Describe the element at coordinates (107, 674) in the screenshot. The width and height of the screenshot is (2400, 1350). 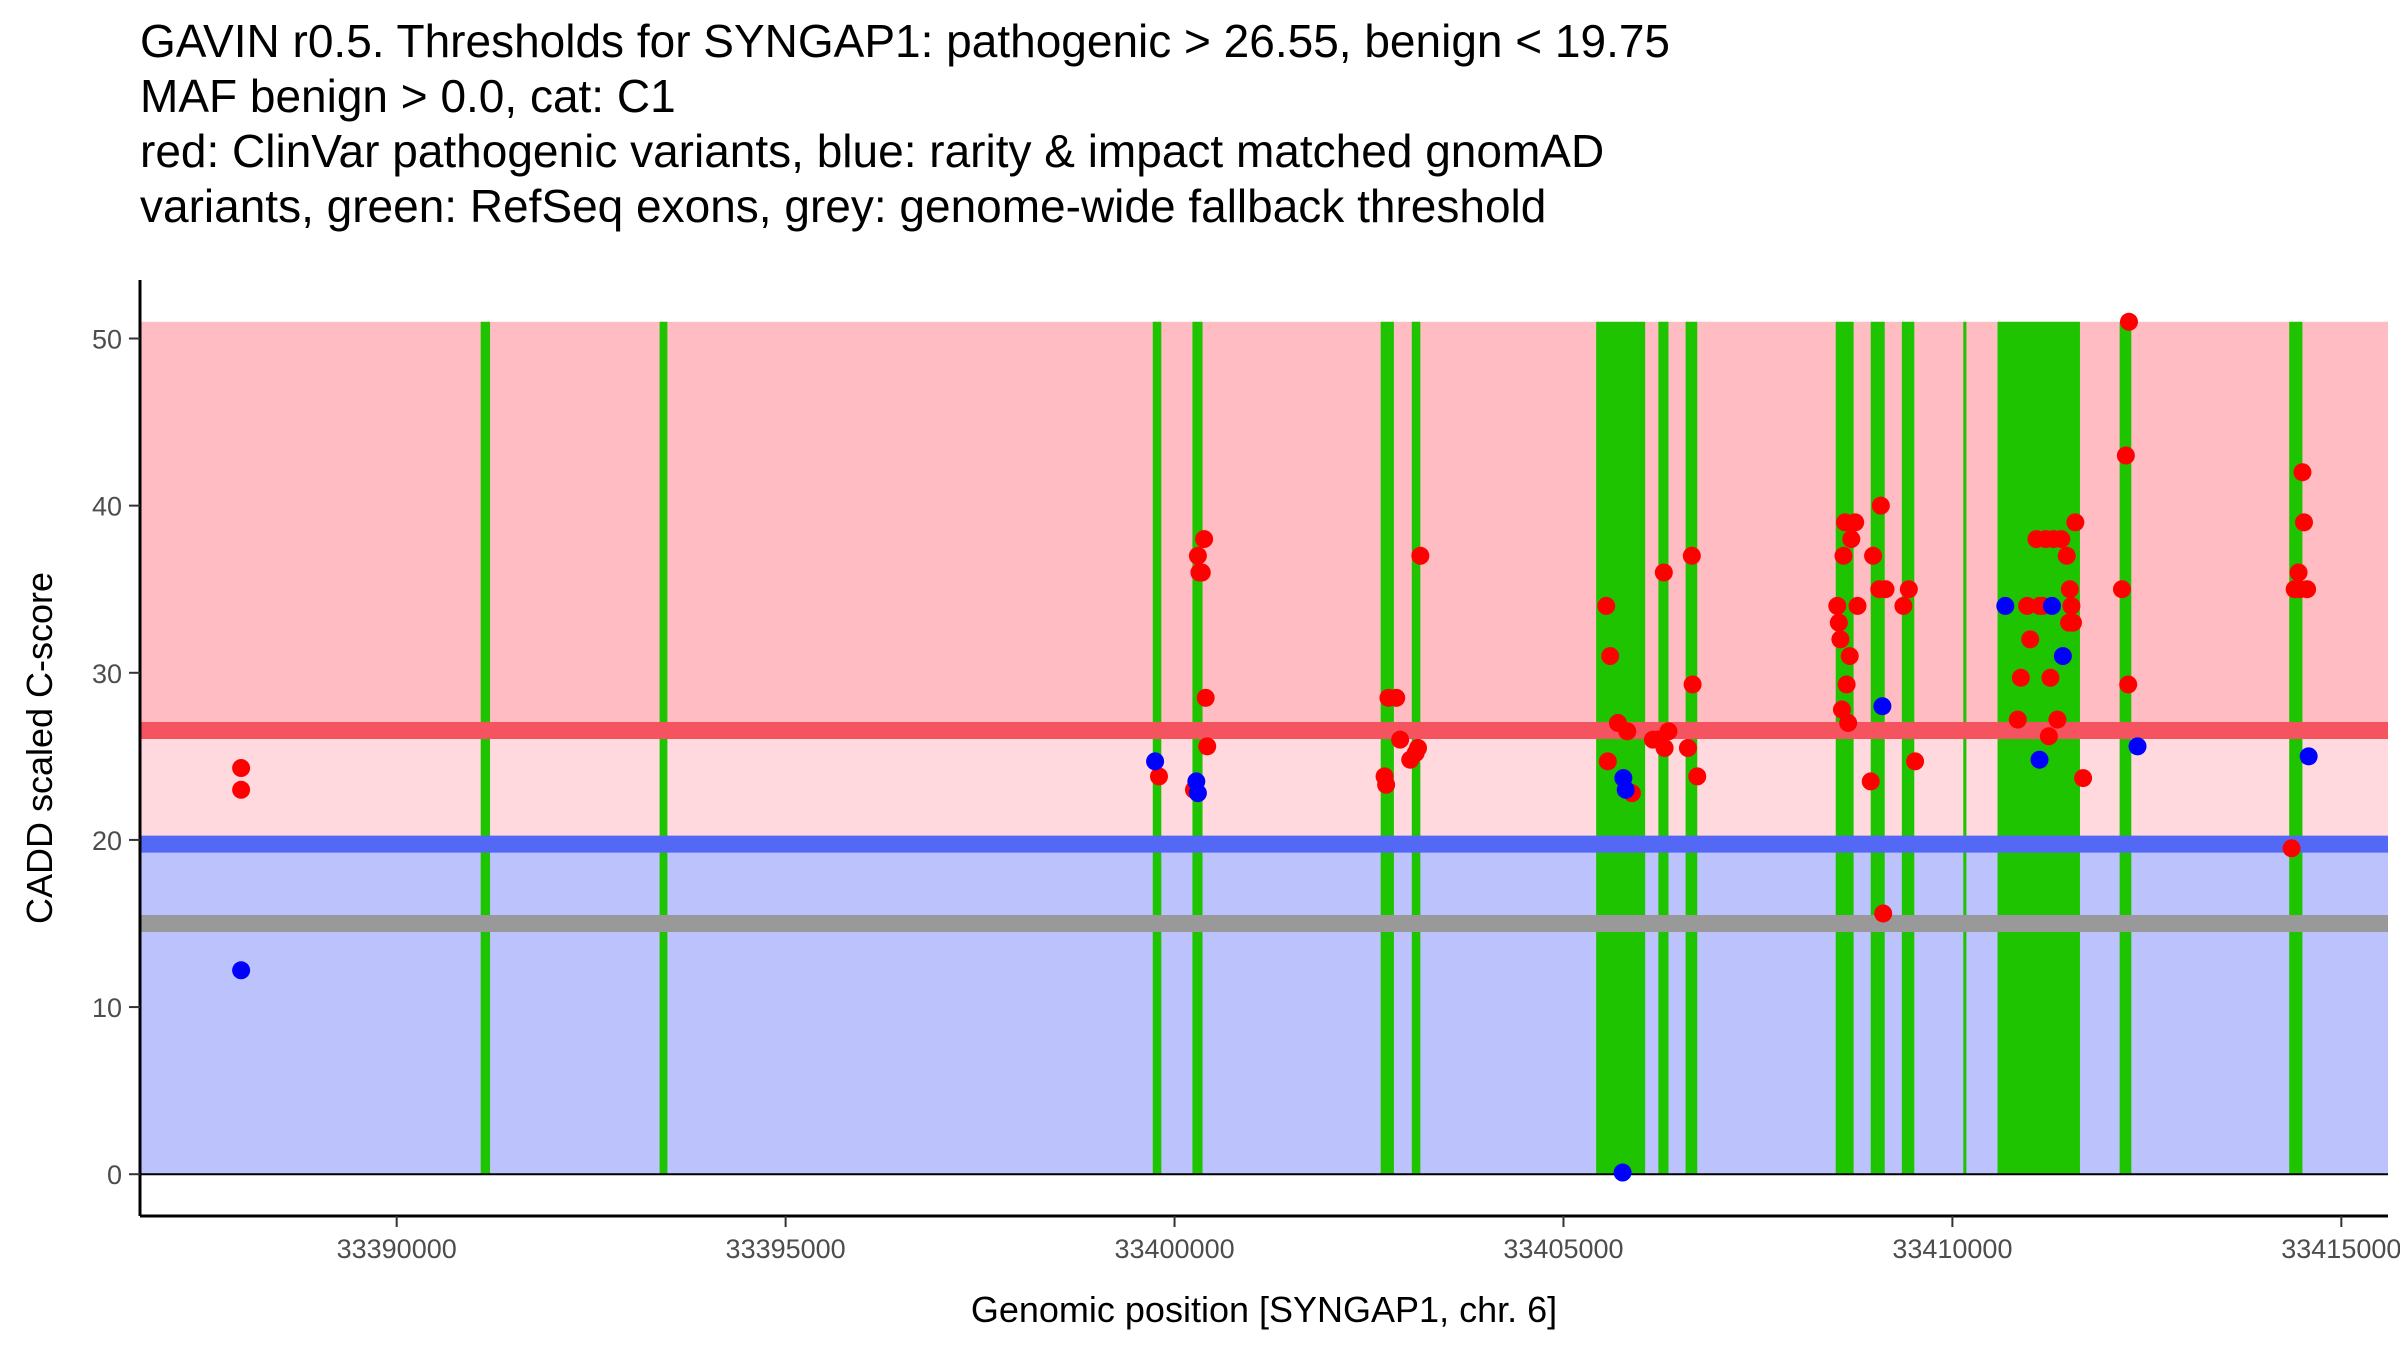
I see `y-tick-label: 30` at that location.